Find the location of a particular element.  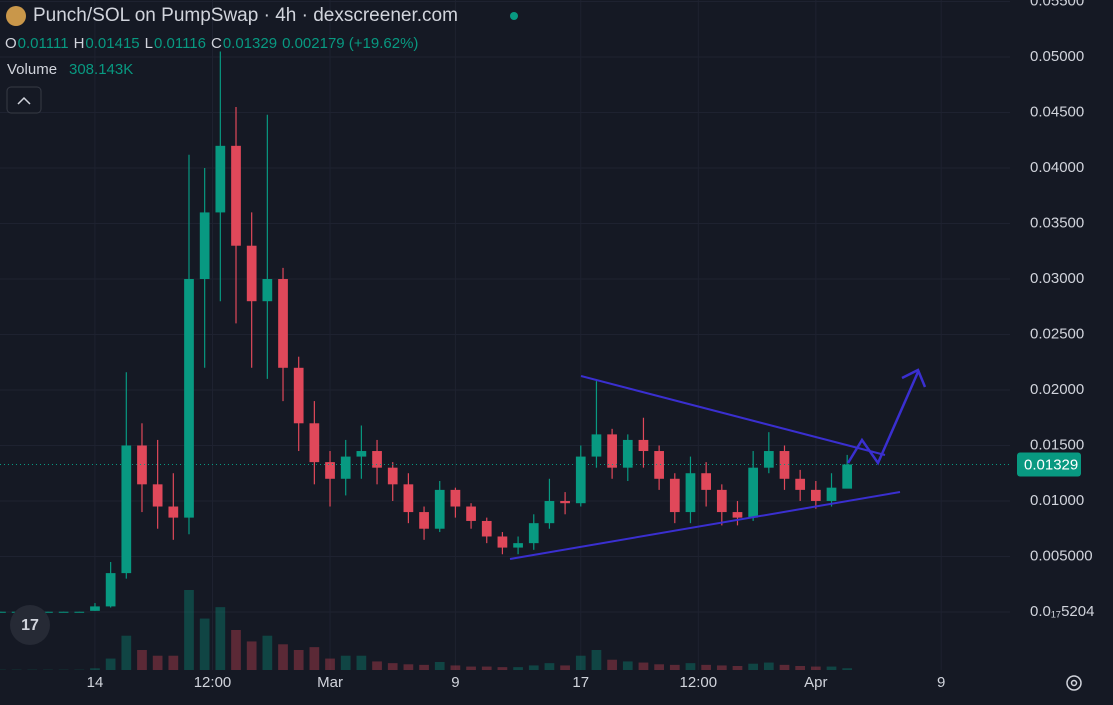

tv-logo is located at coordinates (30, 625).